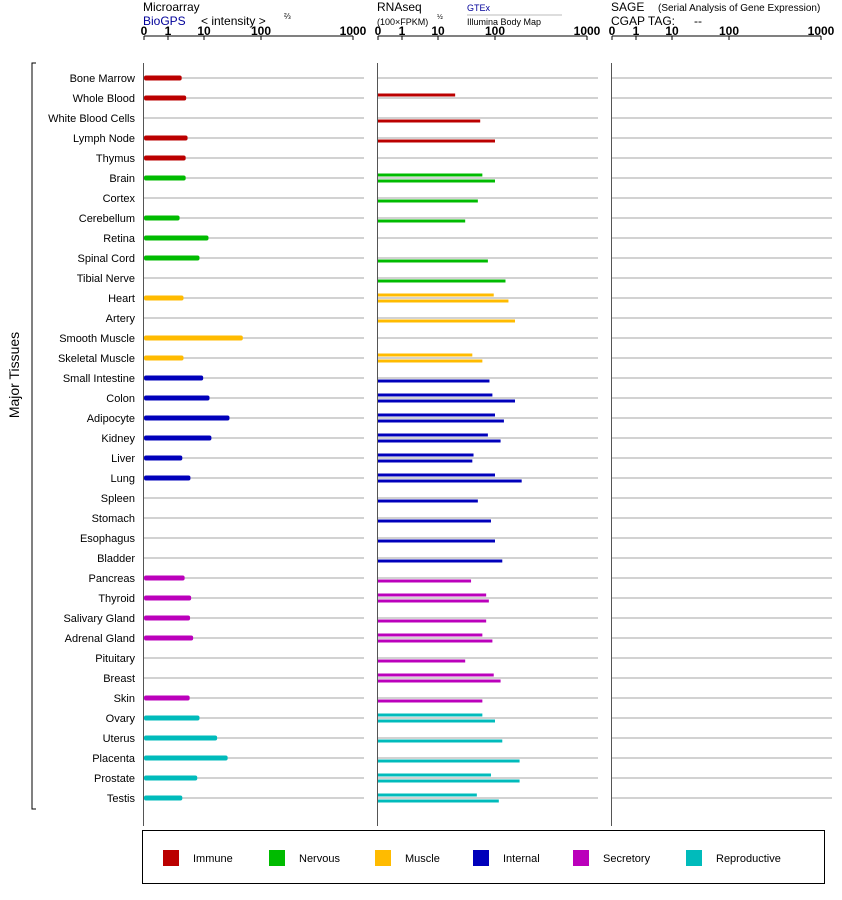 The height and width of the screenshot is (900, 842). Describe the element at coordinates (99, 619) in the screenshot. I see `tissue-label: Salivary Gland` at that location.